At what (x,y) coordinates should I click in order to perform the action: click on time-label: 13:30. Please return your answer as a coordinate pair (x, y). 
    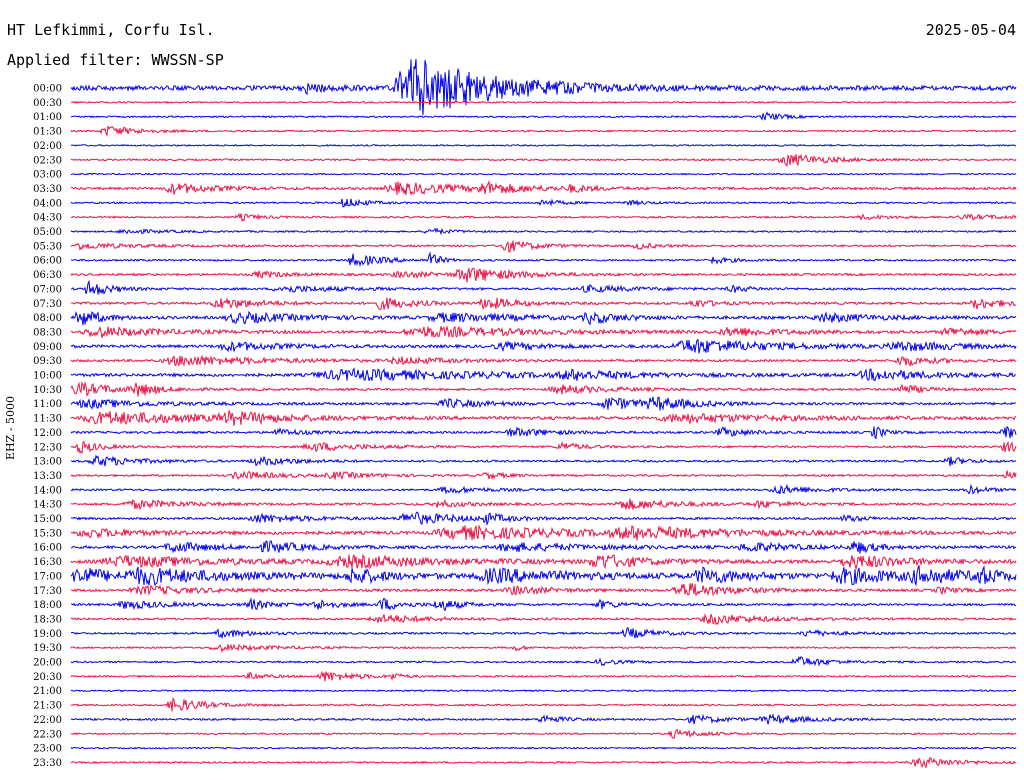
    Looking at the image, I should click on (47, 476).